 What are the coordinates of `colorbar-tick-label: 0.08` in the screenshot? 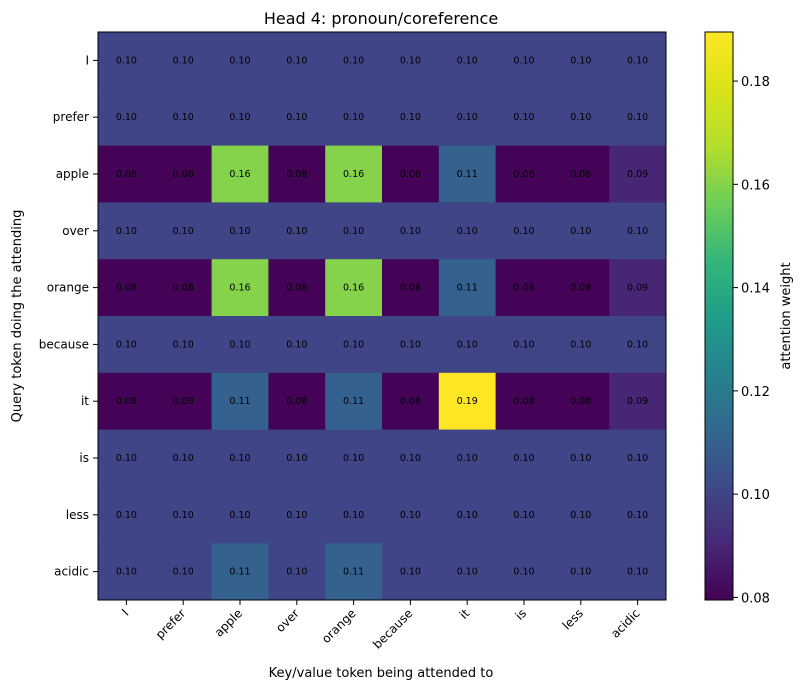 It's located at (755, 598).